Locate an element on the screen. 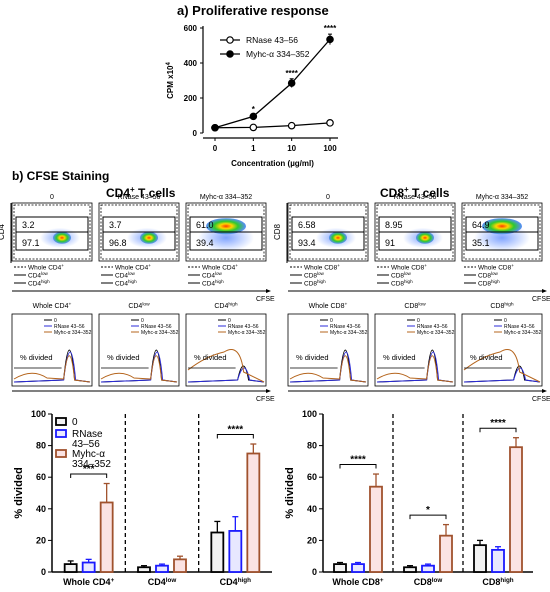 The width and height of the screenshot is (550, 592). bar-y-tick-label: 80 is located at coordinates (312, 446).